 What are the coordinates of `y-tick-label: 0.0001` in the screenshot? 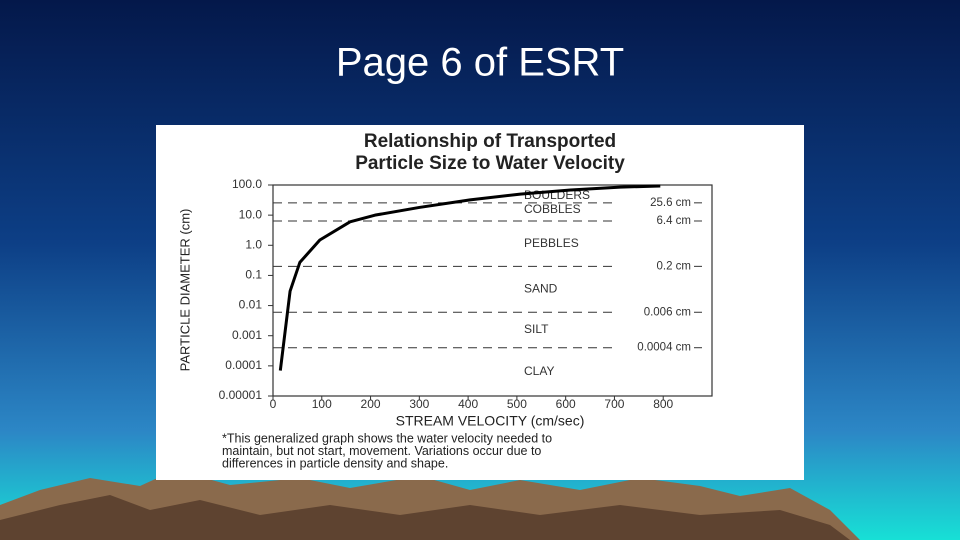 It's located at (243, 365).